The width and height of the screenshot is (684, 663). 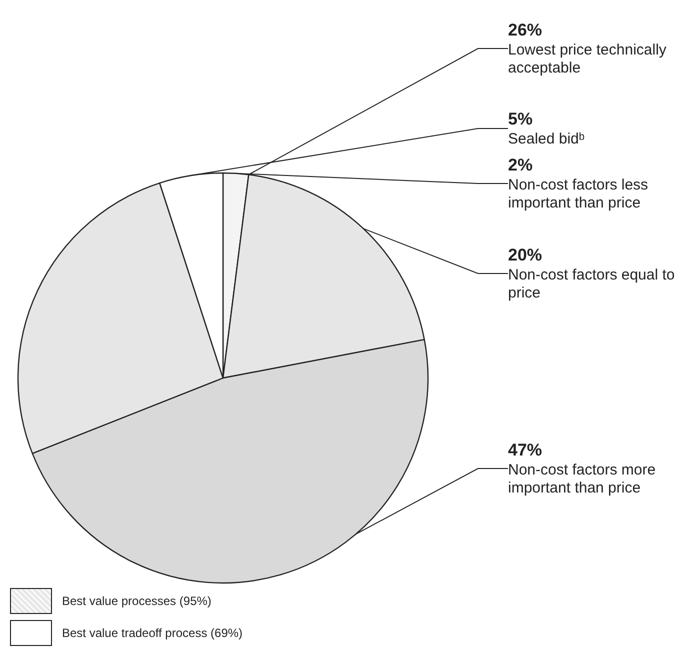 What do you see at coordinates (546, 139) in the screenshot?
I see `slice-label: Sealed bidᵇ` at bounding box center [546, 139].